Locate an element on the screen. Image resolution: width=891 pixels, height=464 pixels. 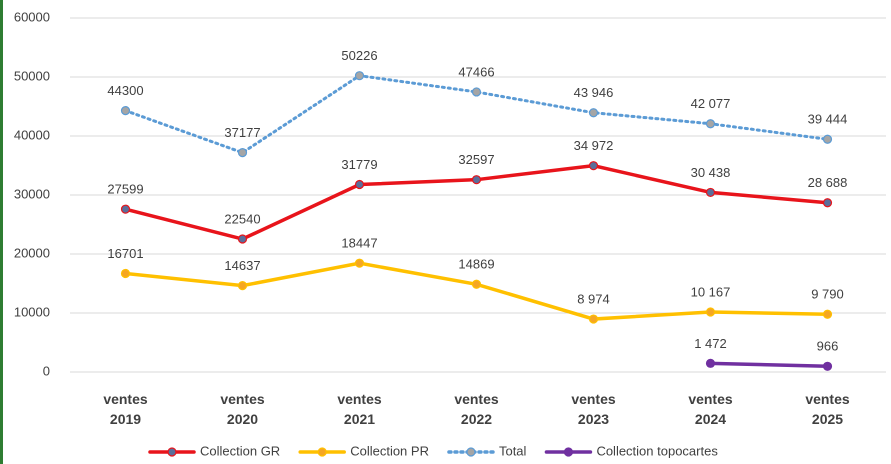
legend-label: Collection PR is located at coordinates (389, 450).